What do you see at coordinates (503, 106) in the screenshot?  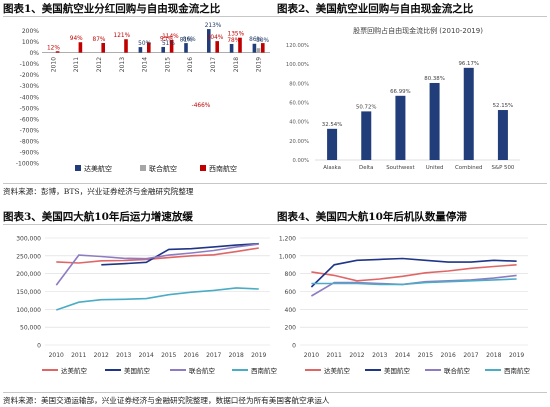 I see `c2-data-label: 52.15%` at bounding box center [503, 106].